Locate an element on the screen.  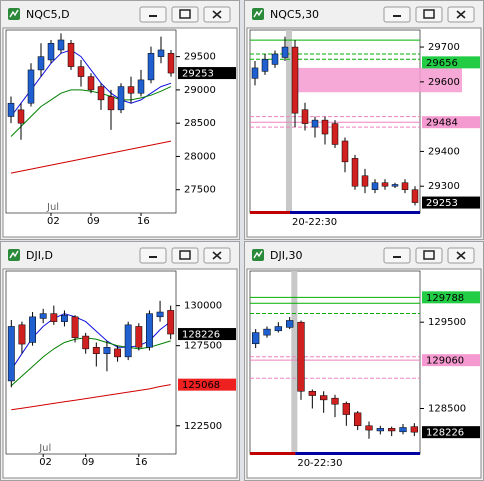
y-tick-label: 29700 is located at coordinates (444, 47).